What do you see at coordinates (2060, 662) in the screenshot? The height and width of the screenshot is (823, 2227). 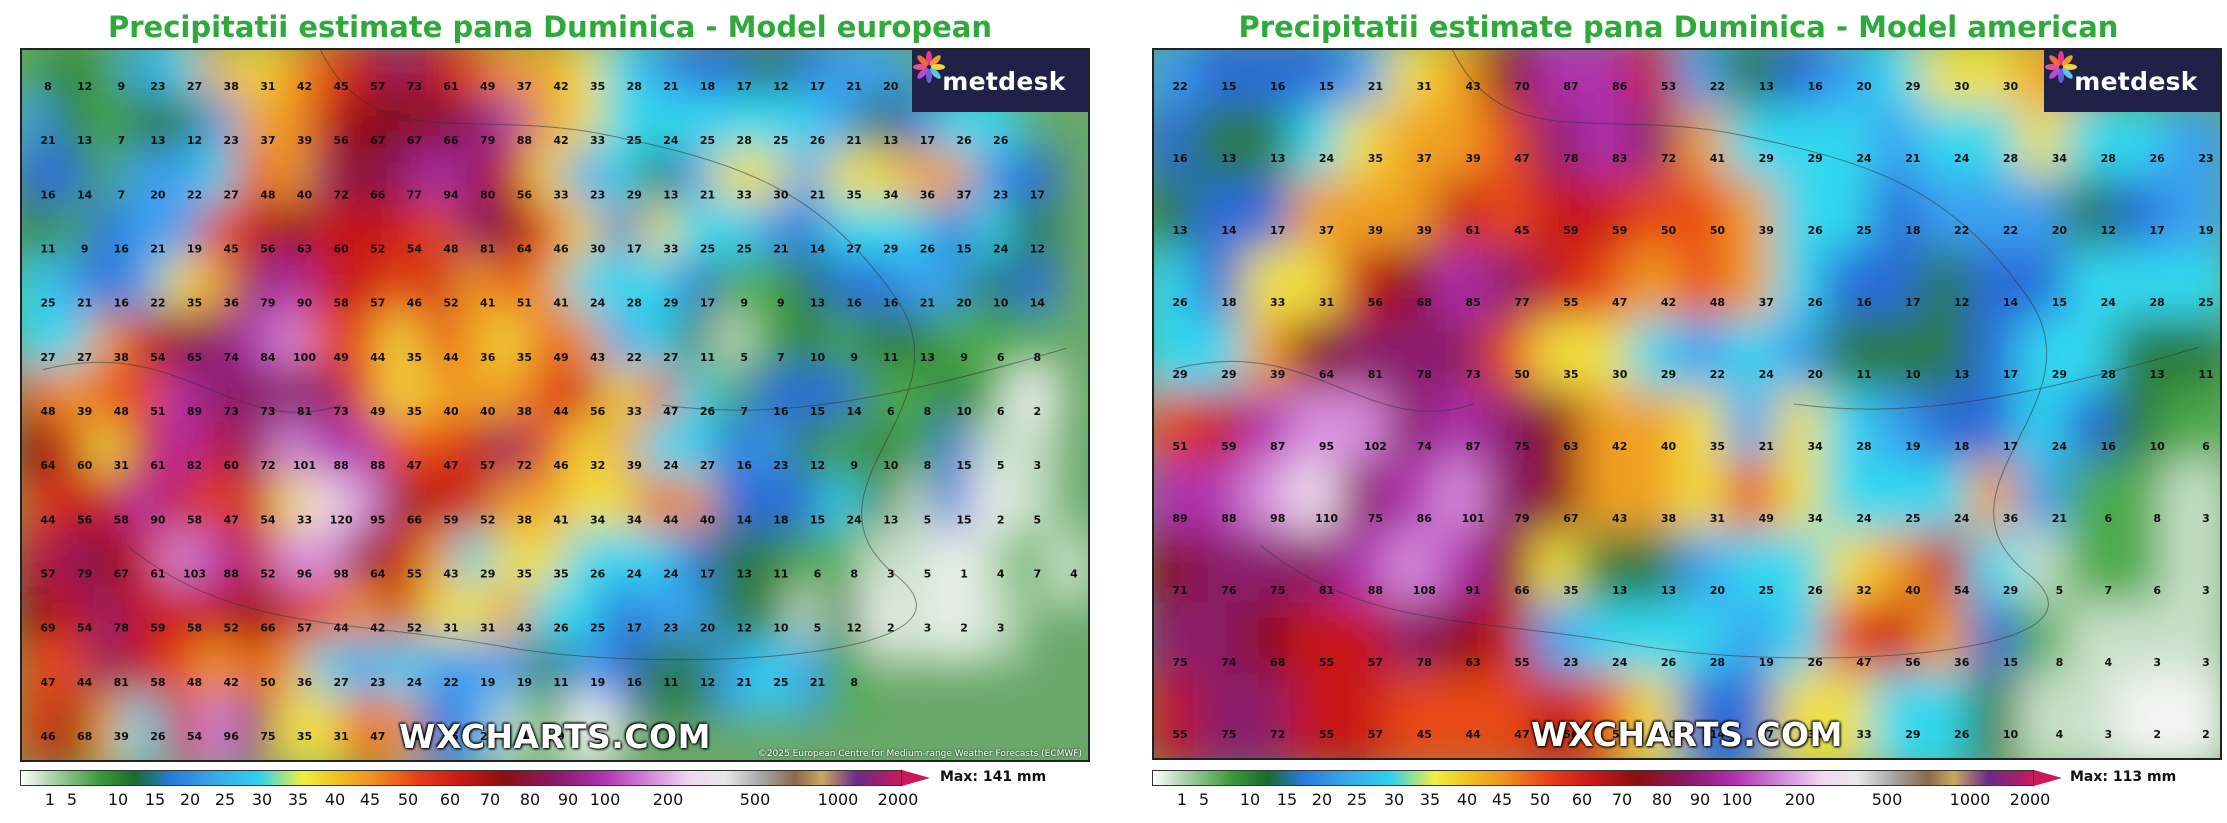 I see `right-value-label: 8` at bounding box center [2060, 662].